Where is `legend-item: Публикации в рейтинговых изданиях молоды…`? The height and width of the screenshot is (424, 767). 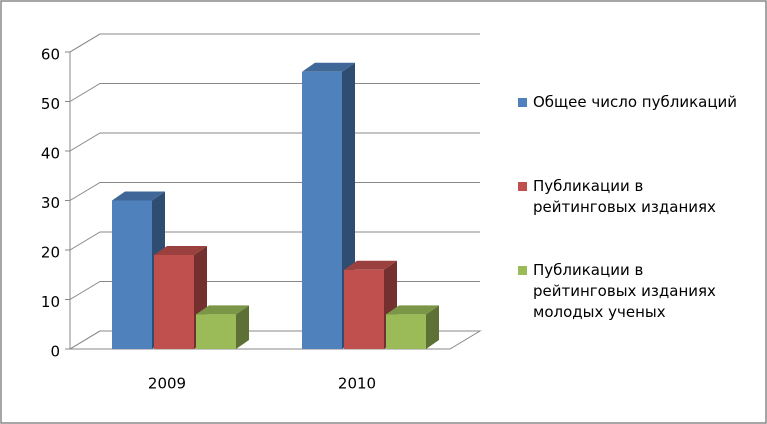 legend-item: Публикации в рейтинговых изданиях молоды… is located at coordinates (638, 291).